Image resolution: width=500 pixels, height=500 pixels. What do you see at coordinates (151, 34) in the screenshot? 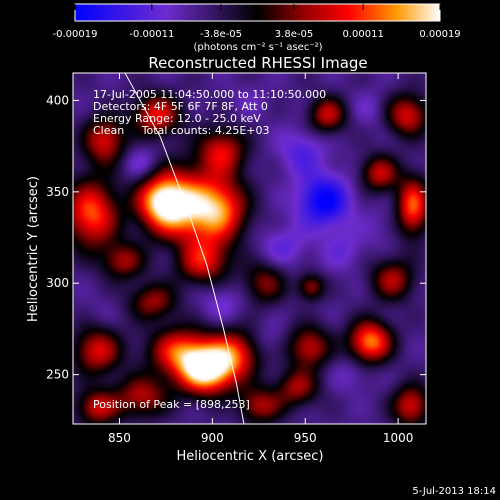
I see `colorbar-tick-label: -0.00011` at bounding box center [151, 34].